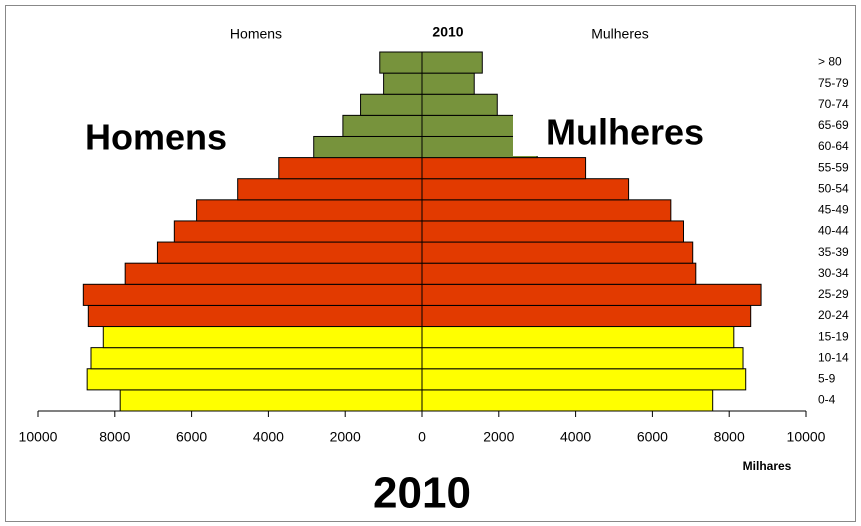  What do you see at coordinates (833, 315) in the screenshot?
I see `category-label: 20-24` at bounding box center [833, 315].